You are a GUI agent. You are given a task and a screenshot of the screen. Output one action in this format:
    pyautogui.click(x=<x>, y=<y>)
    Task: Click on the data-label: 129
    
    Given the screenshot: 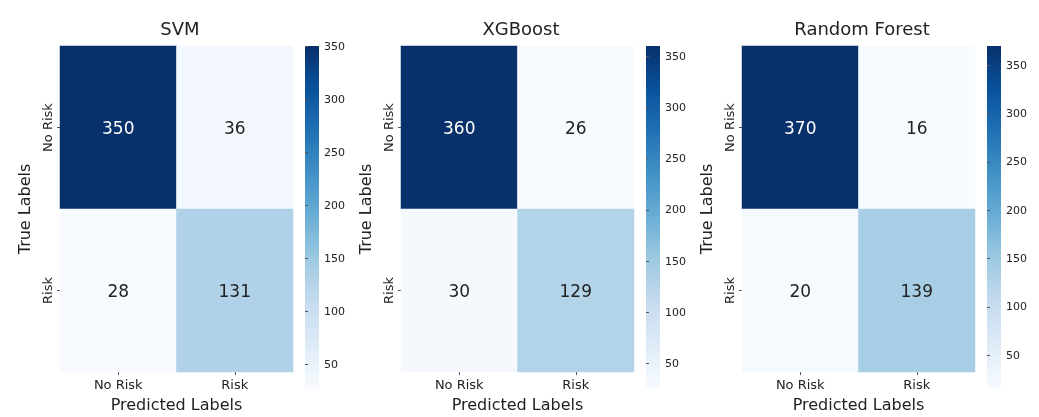 What is the action you would take?
    pyautogui.click(x=575, y=290)
    